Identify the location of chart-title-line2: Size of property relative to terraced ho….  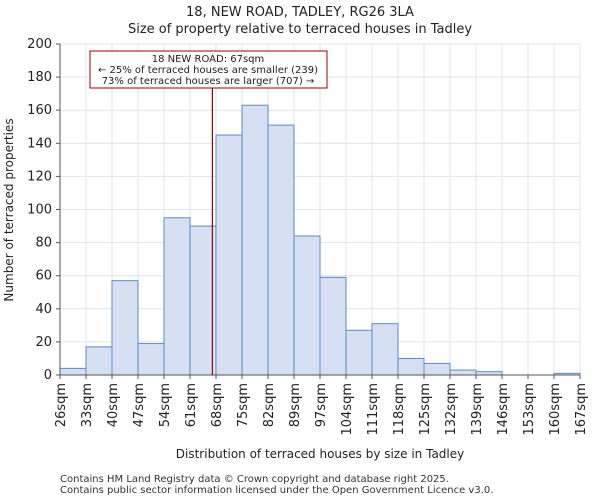
(300, 29).